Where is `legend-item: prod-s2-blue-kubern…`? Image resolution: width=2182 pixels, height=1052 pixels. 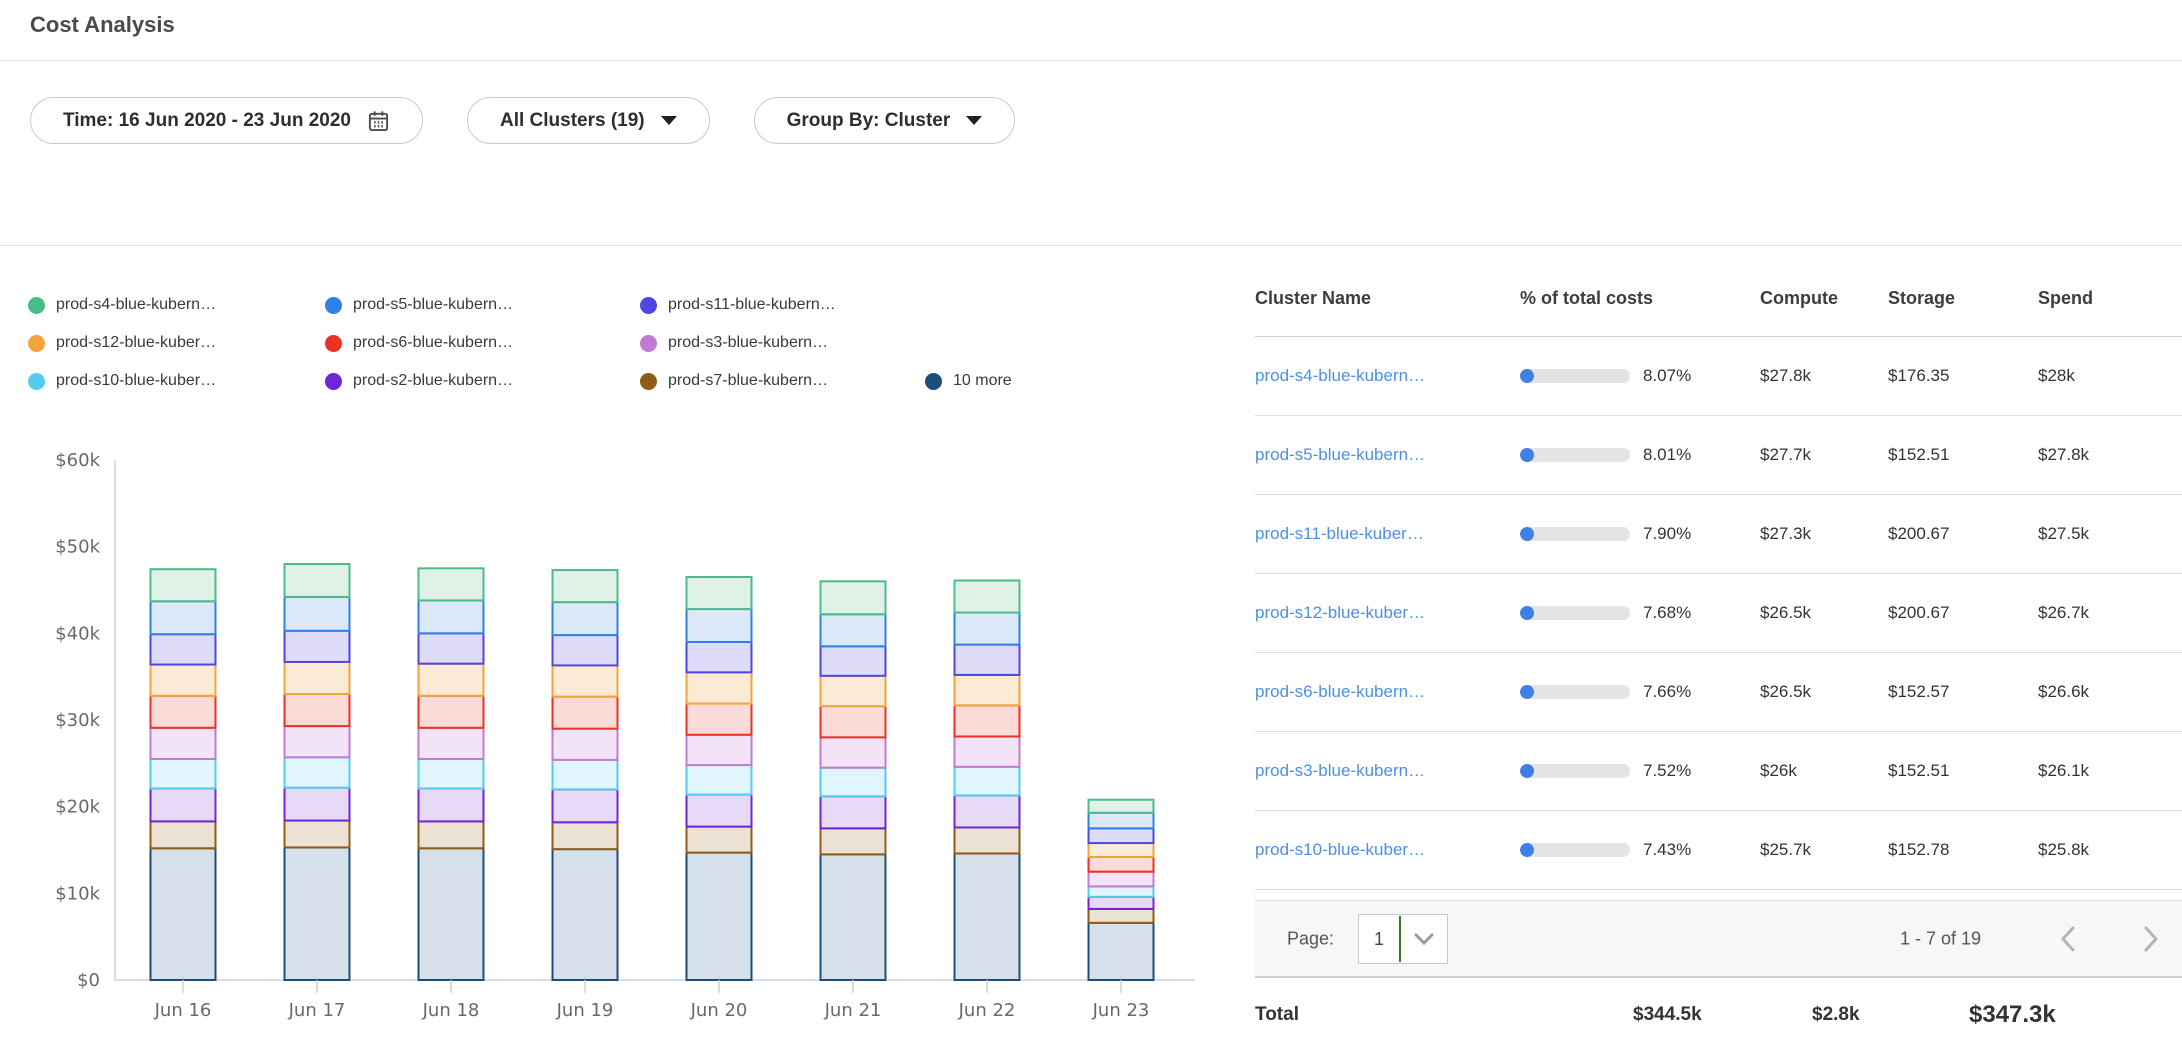
legend-item: prod-s2-blue-kubern… is located at coordinates (419, 381).